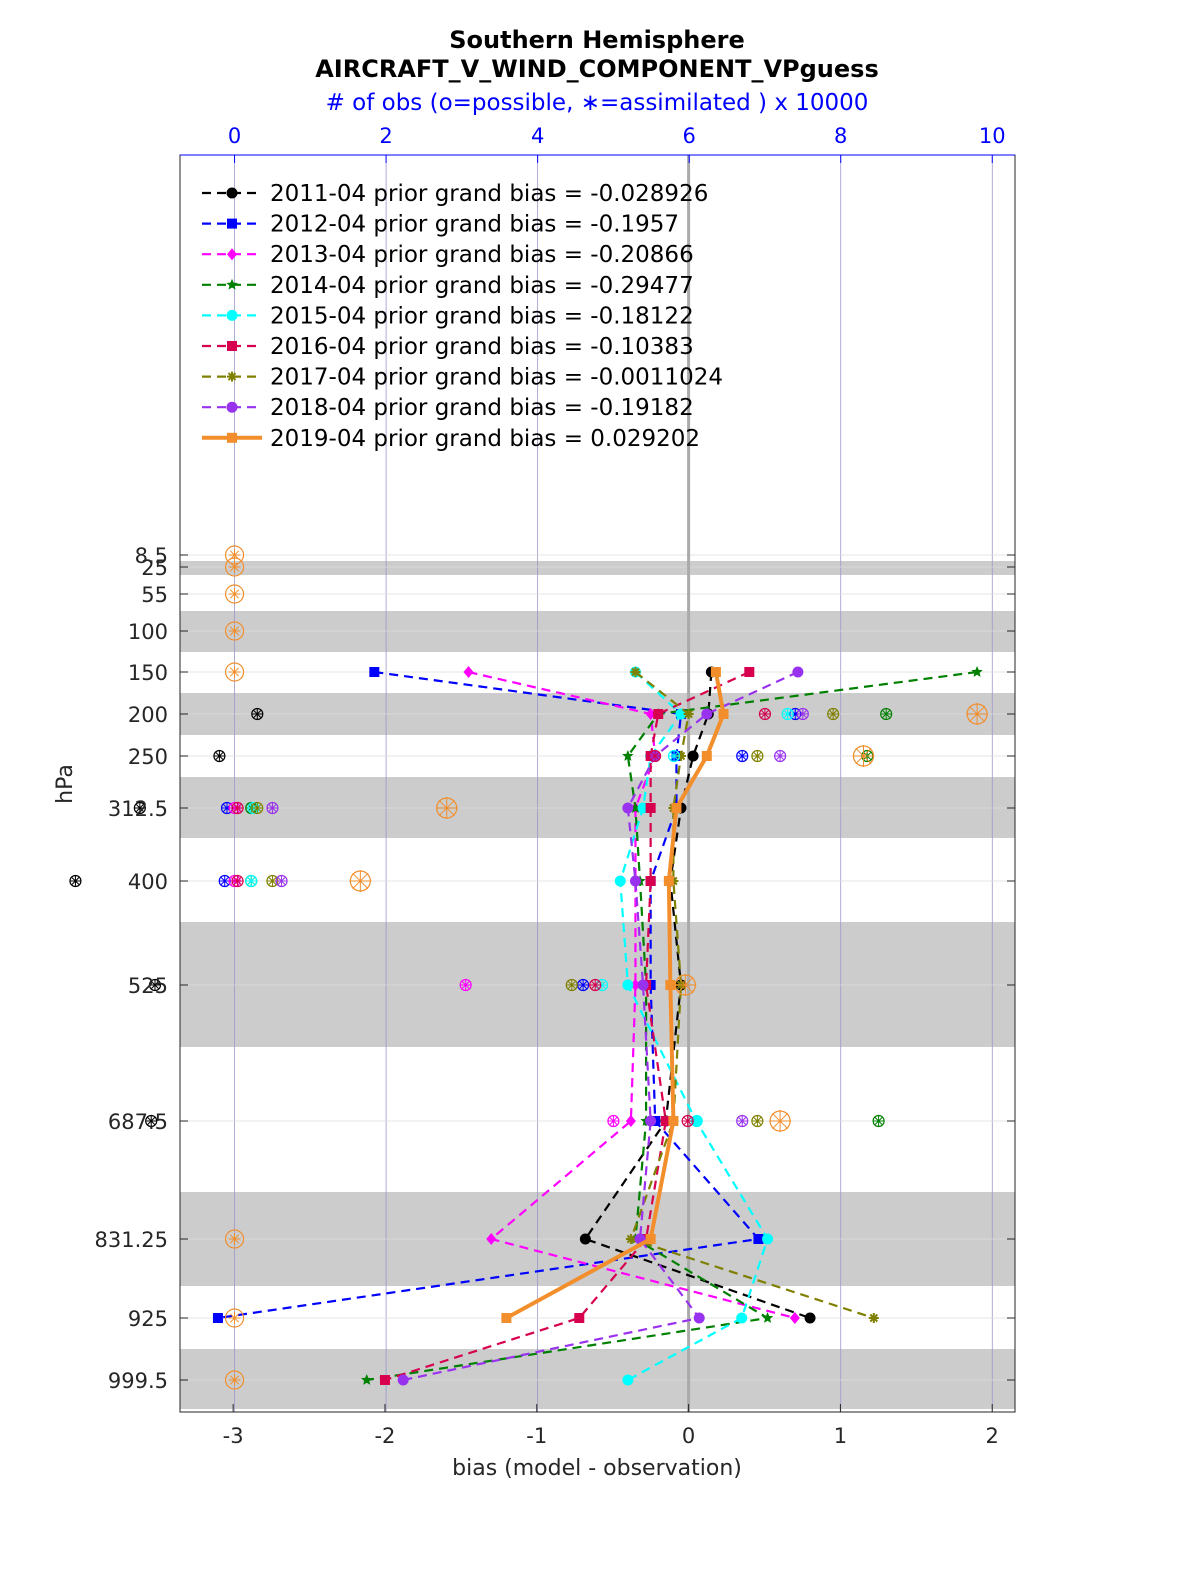 The image size is (1200, 1575). Describe the element at coordinates (992, 1436) in the screenshot. I see `x-tick-label: 2` at that location.